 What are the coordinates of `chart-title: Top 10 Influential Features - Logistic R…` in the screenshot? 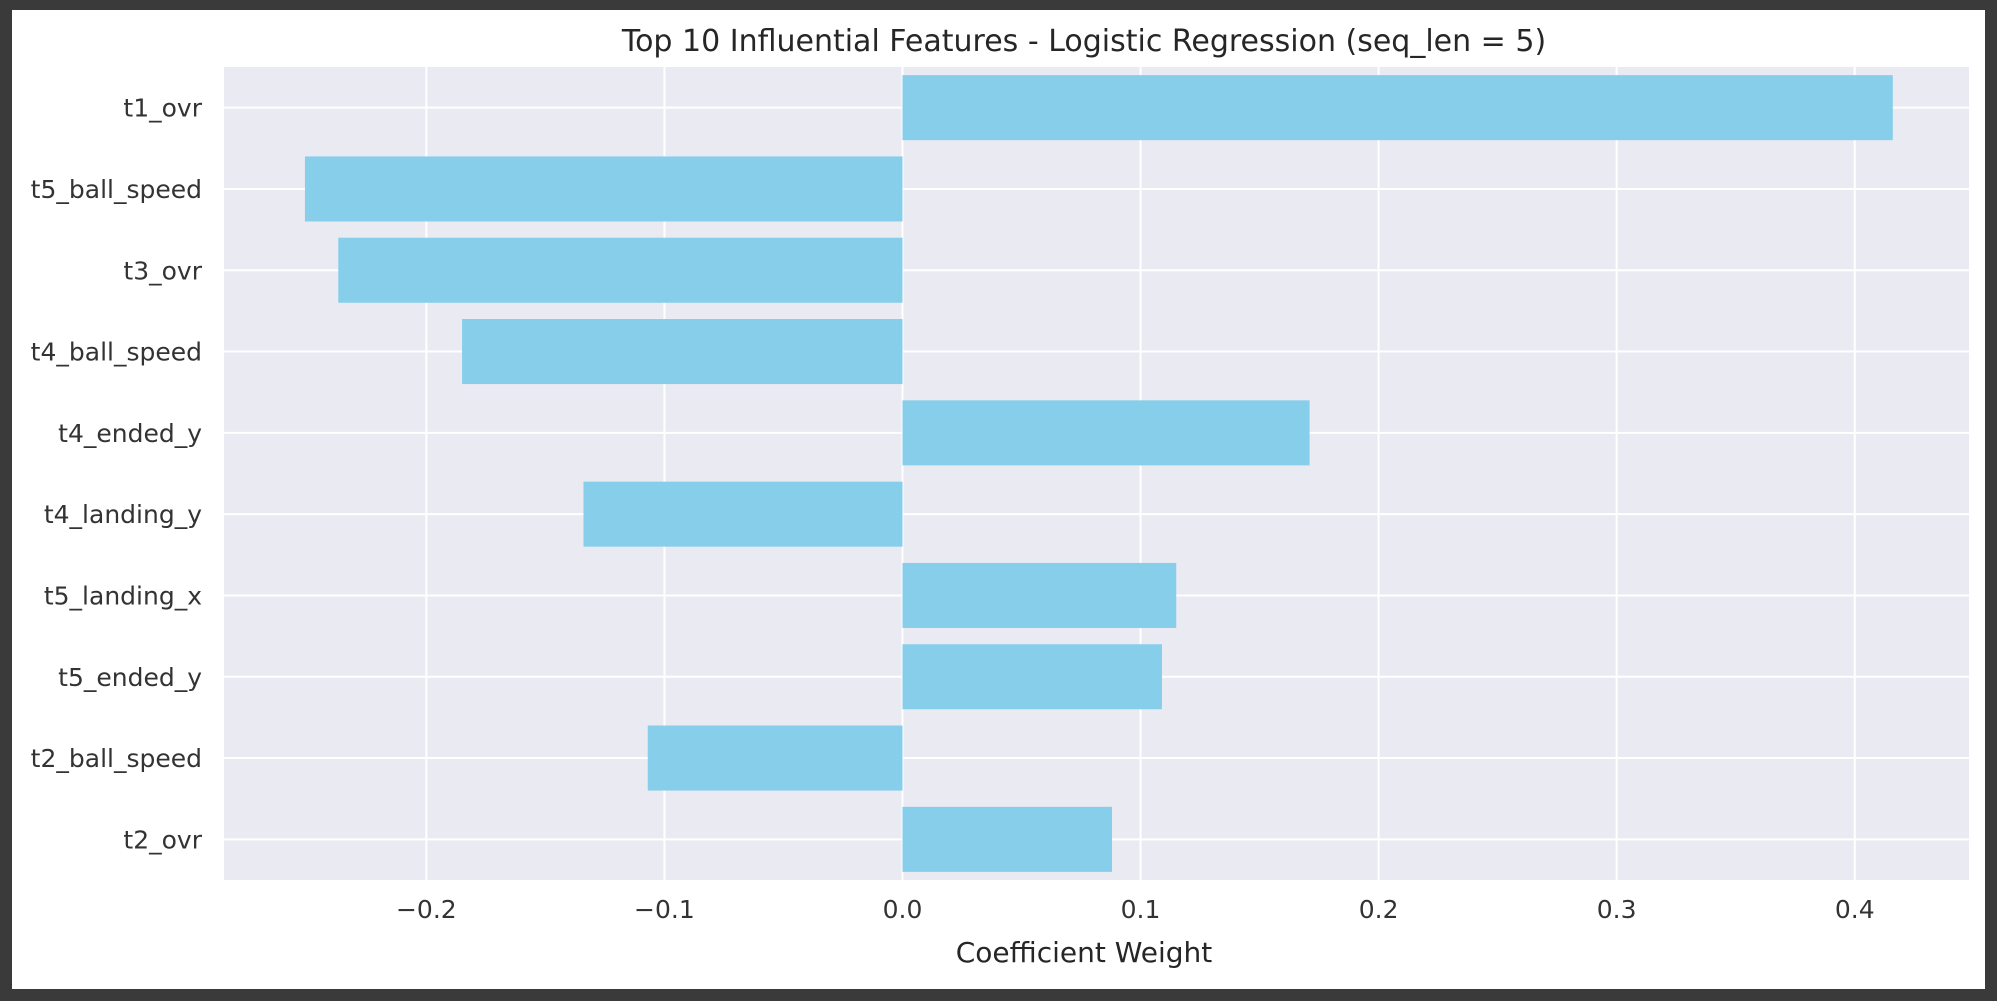 It's located at (1083, 41).